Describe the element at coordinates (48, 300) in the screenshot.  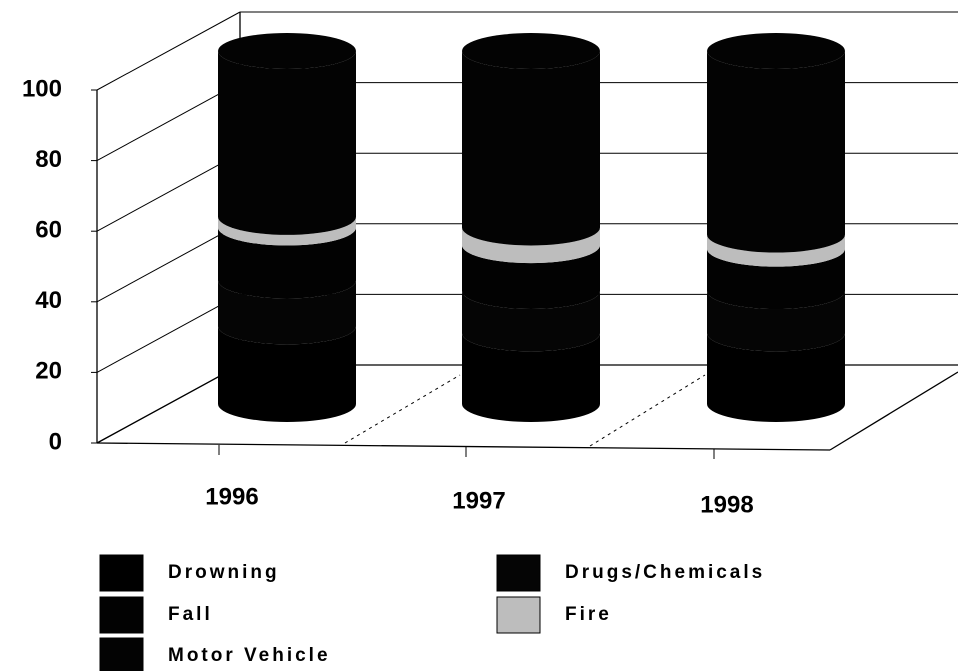
I see `y-tick-label: 40` at that location.